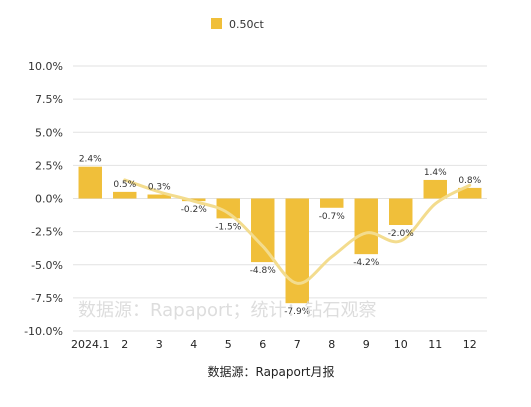 This screenshot has height=407, width=531. What do you see at coordinates (470, 344) in the screenshot?
I see `x-tick-label: 12` at bounding box center [470, 344].